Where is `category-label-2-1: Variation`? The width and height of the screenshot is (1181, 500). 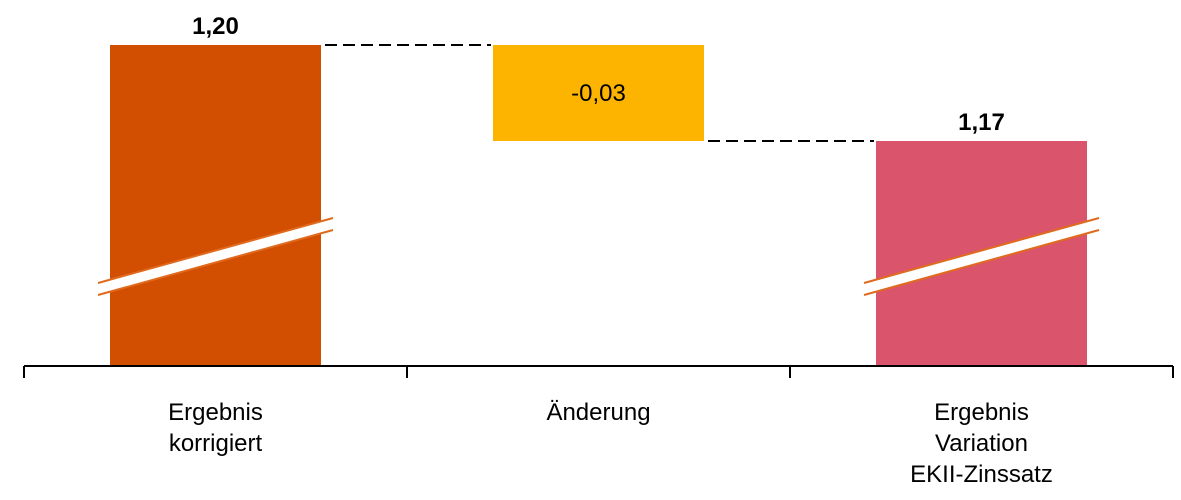 category-label-2-1: Variation is located at coordinates (981, 443).